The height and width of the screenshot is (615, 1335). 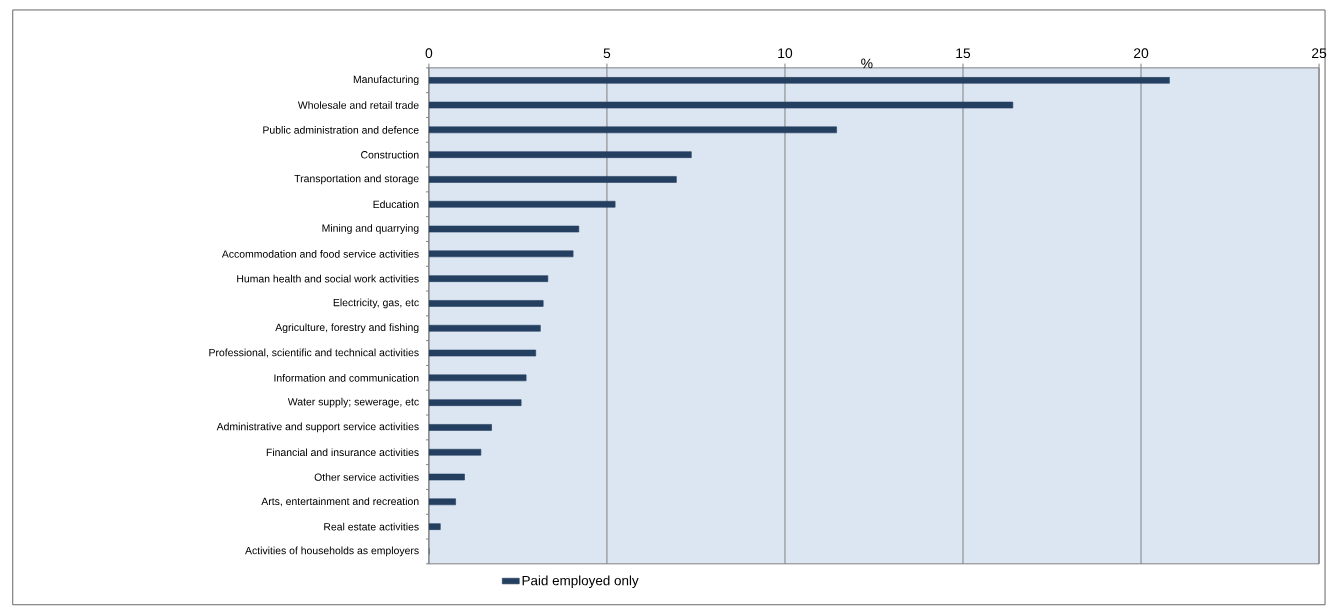 I want to click on y-tick-label: Other service activities, so click(x=366, y=477).